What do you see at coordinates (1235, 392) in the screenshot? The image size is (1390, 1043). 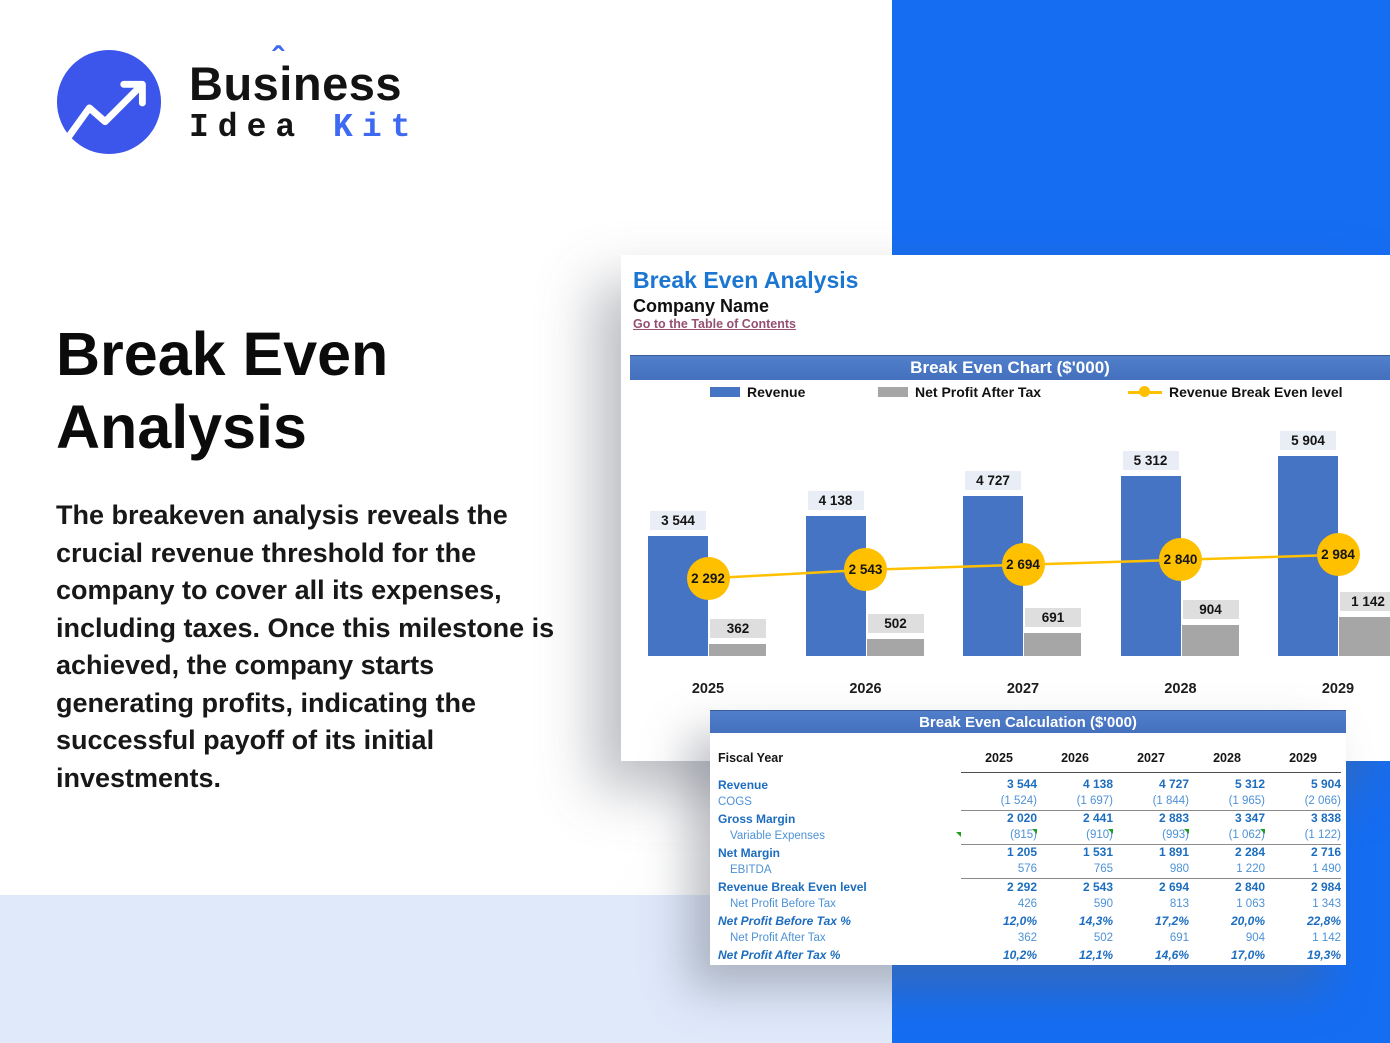 I see `legend-item-3: Revenue Break Even level` at bounding box center [1235, 392].